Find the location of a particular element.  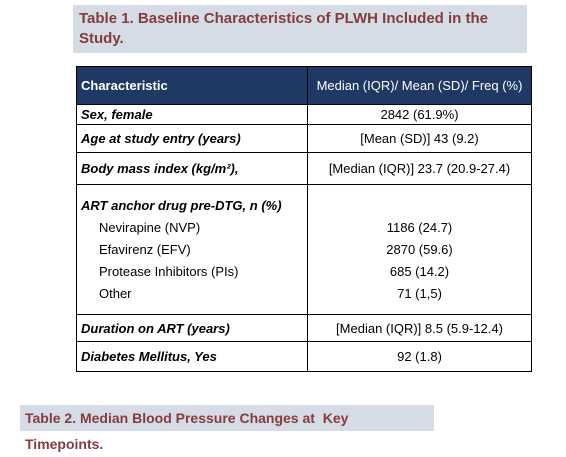

item-label: Other is located at coordinates (115, 293).